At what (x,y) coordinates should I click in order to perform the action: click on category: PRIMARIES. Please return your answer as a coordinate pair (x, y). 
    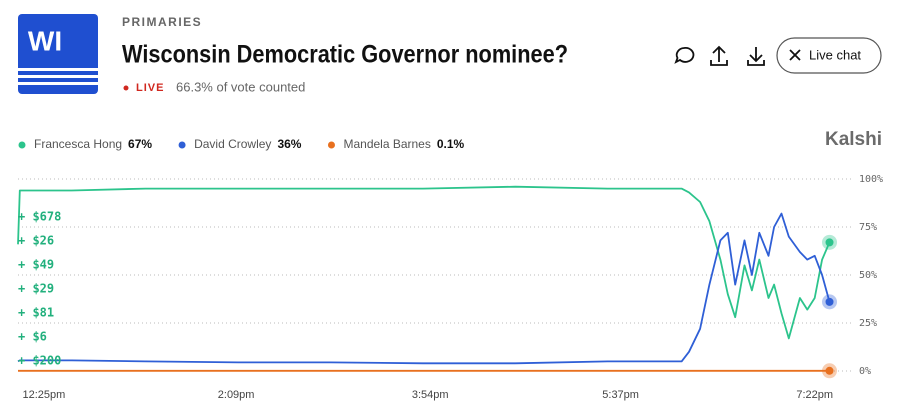
    Looking at the image, I should click on (162, 22).